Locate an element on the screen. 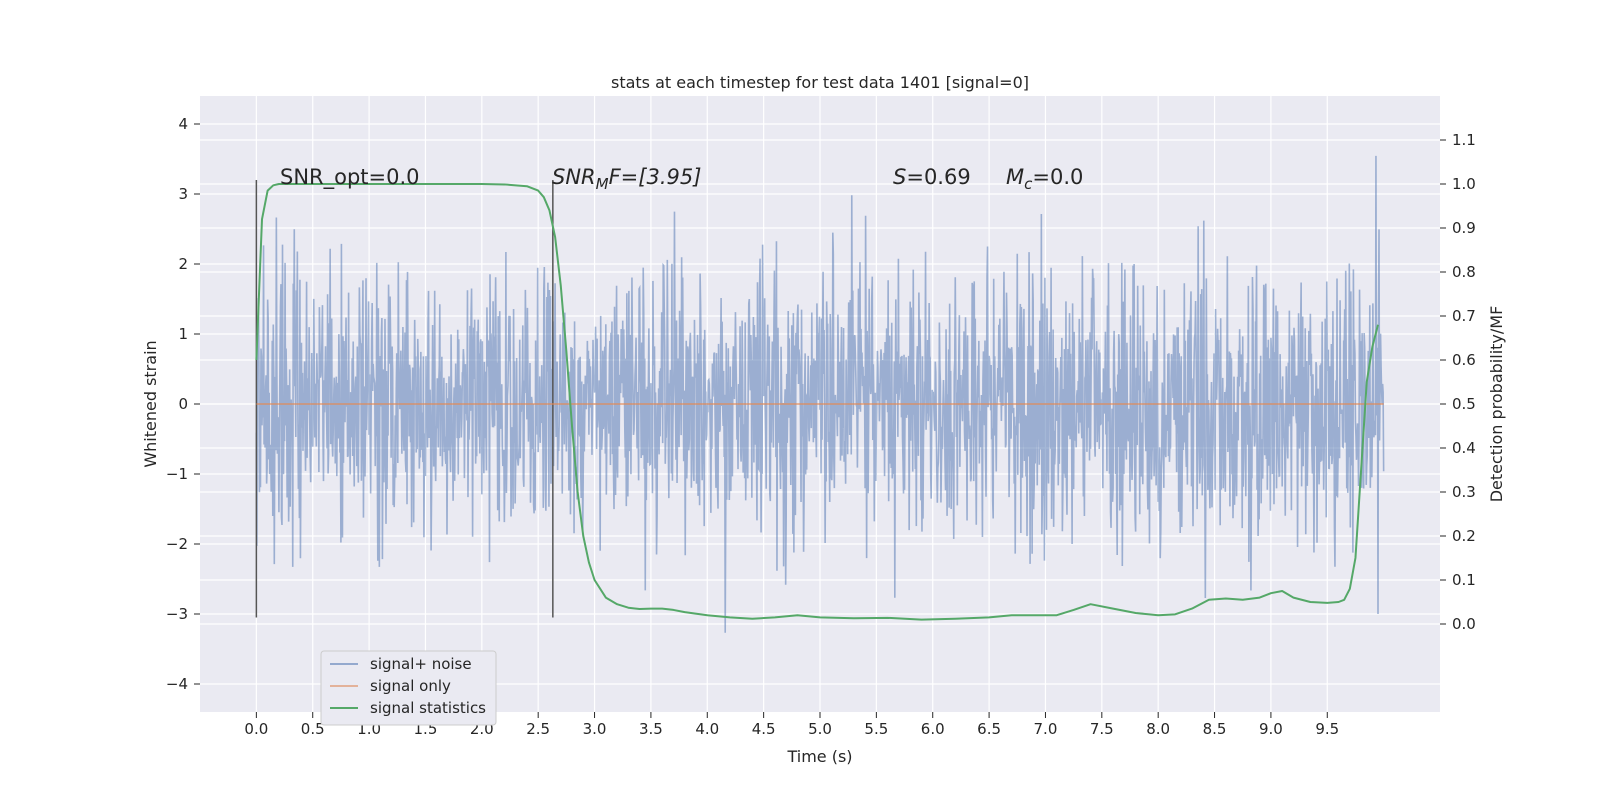 The image size is (1600, 800). annotation-mc: Mc=0.0 is located at coordinates (1044, 179).